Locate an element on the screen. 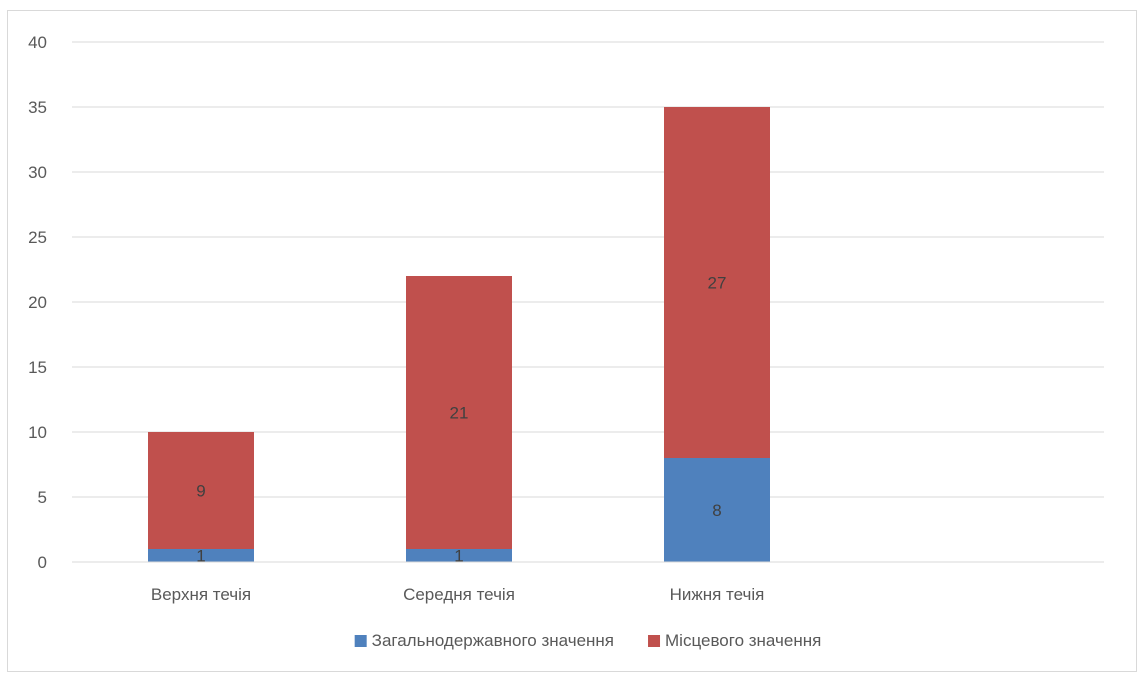 This screenshot has width=1146, height=678. y-tick-label: 40 is located at coordinates (37, 42).